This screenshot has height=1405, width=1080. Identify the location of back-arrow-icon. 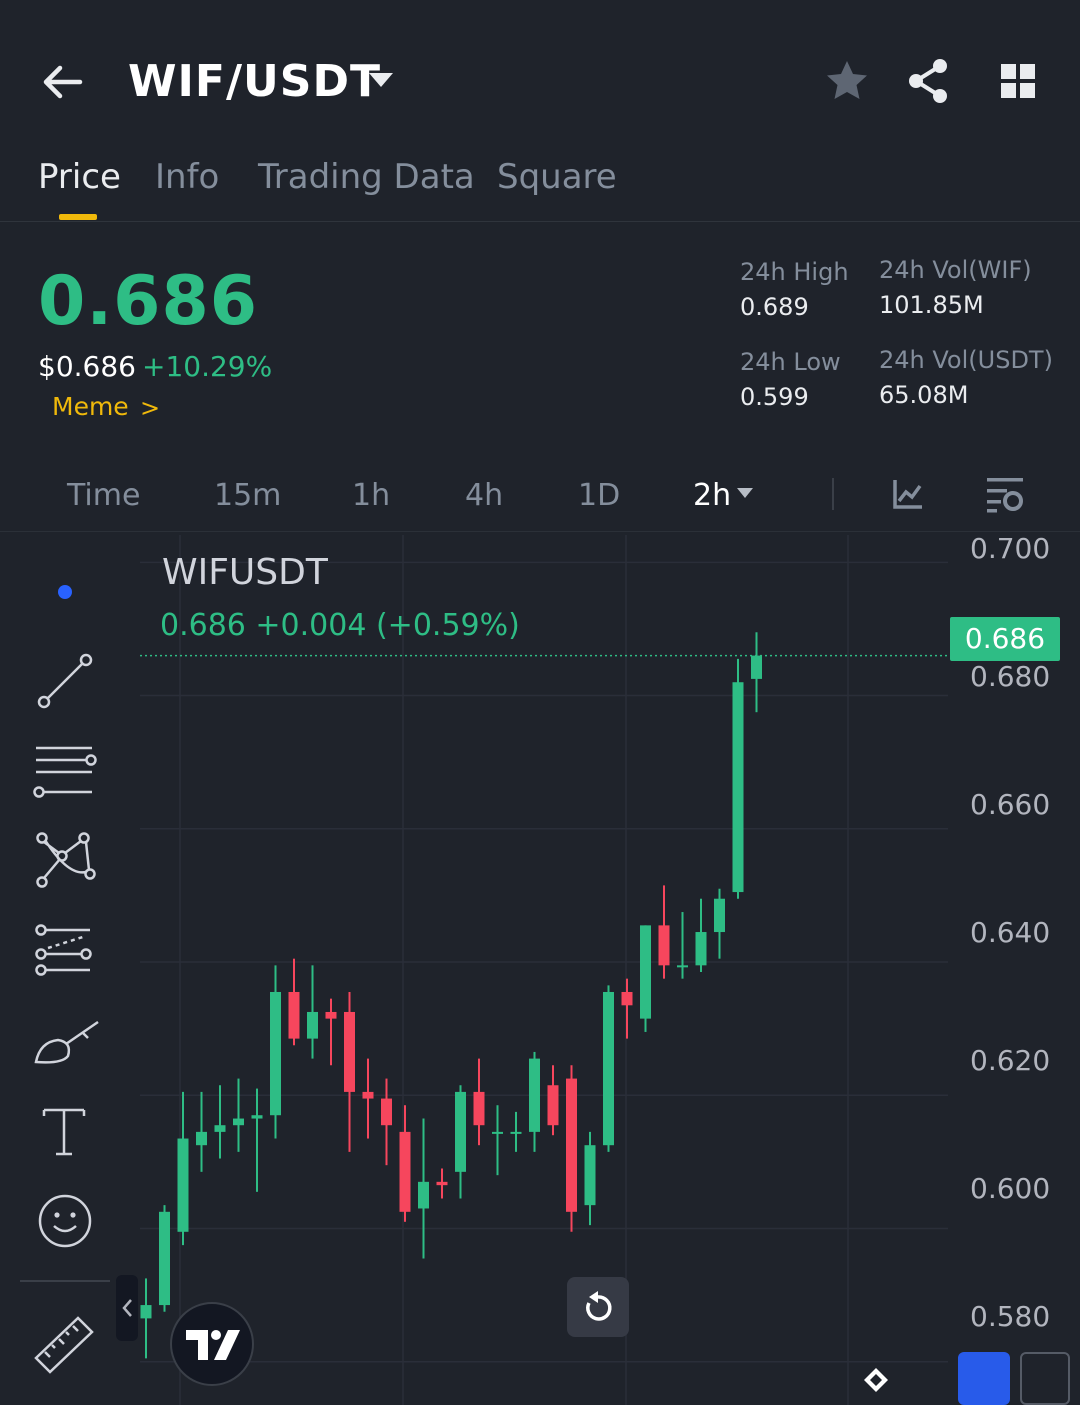
(64, 82).